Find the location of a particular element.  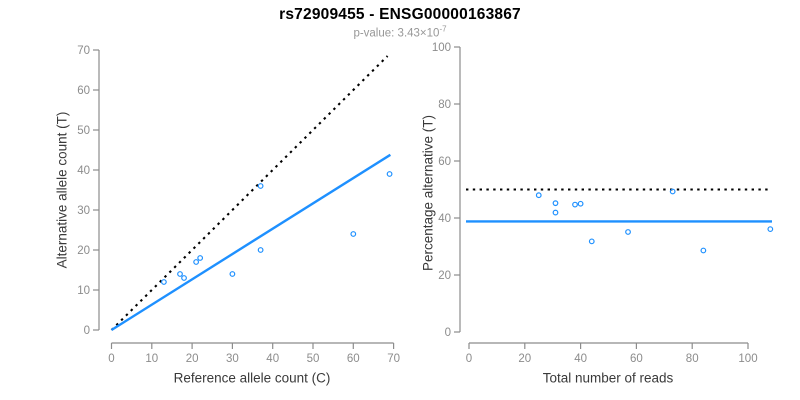

left-x-axis-title: Reference allele count (C) is located at coordinates (252, 378).